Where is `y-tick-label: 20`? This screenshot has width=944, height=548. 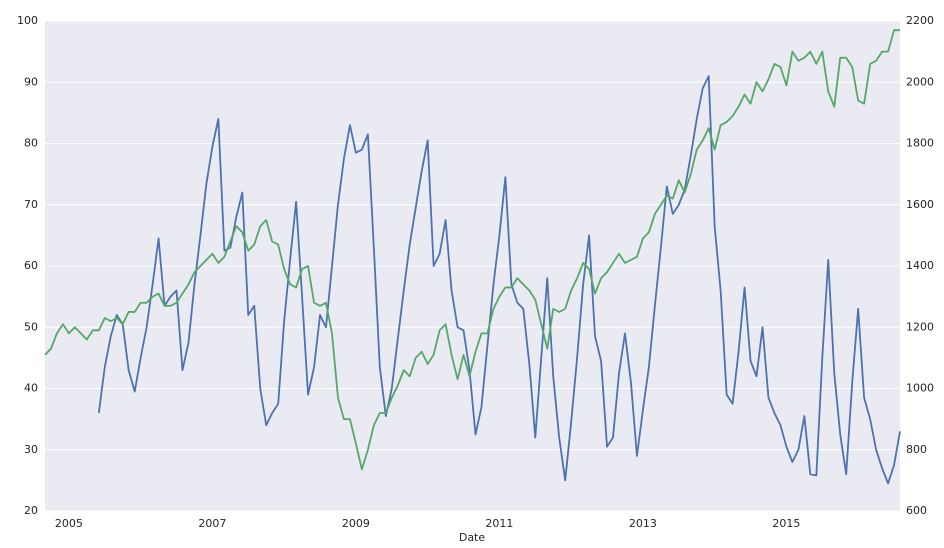
y-tick-label: 20 is located at coordinates (31, 510).